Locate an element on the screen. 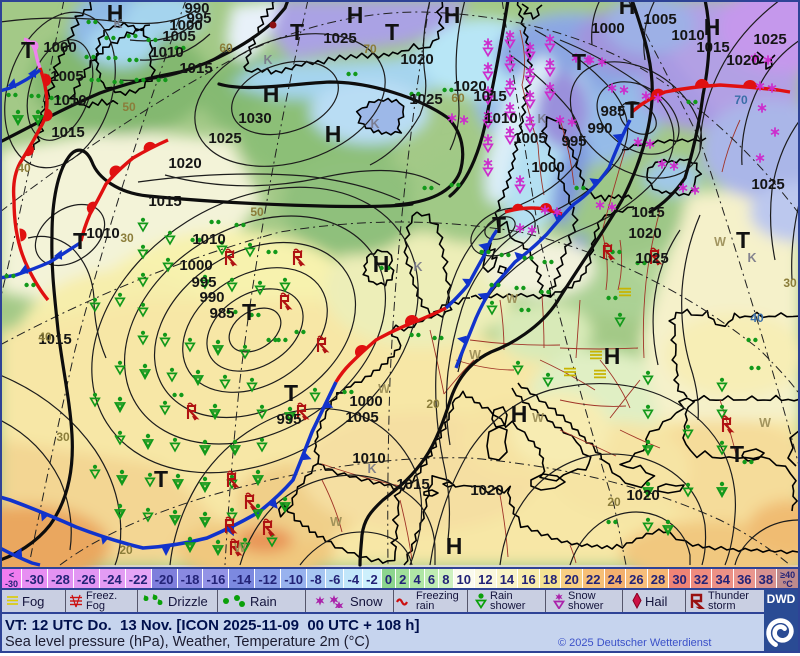 The height and width of the screenshot is (656, 800). svg-text: 1030 is located at coordinates (254, 118).